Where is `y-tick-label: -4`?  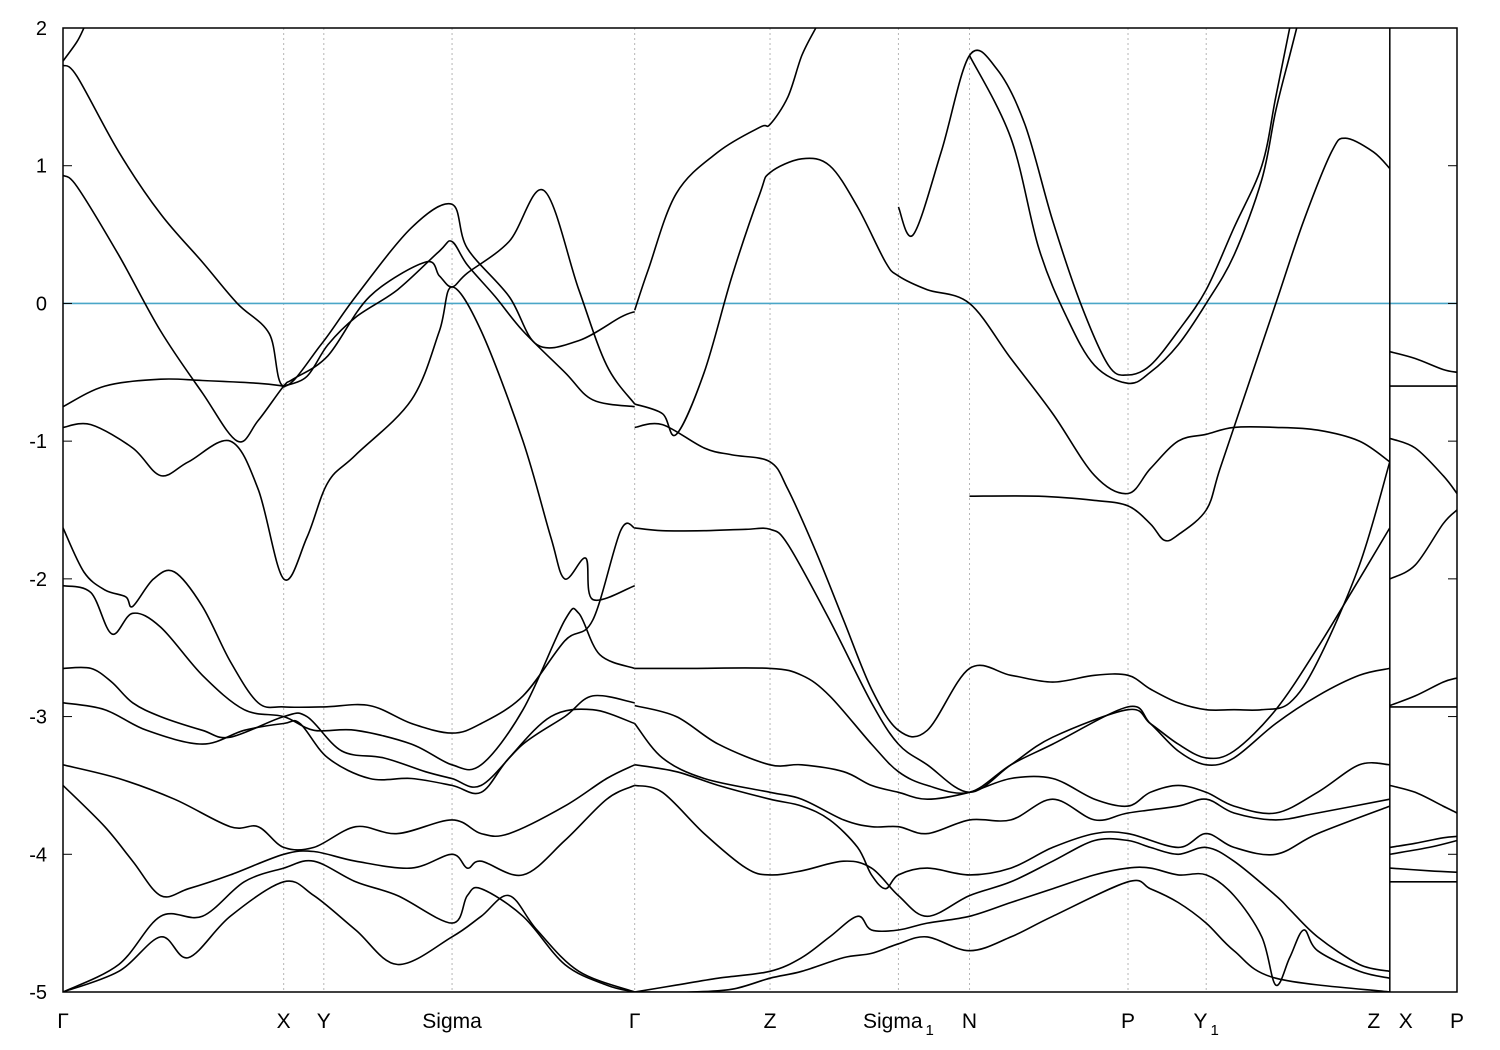
y-tick-label: -4 is located at coordinates (38, 855).